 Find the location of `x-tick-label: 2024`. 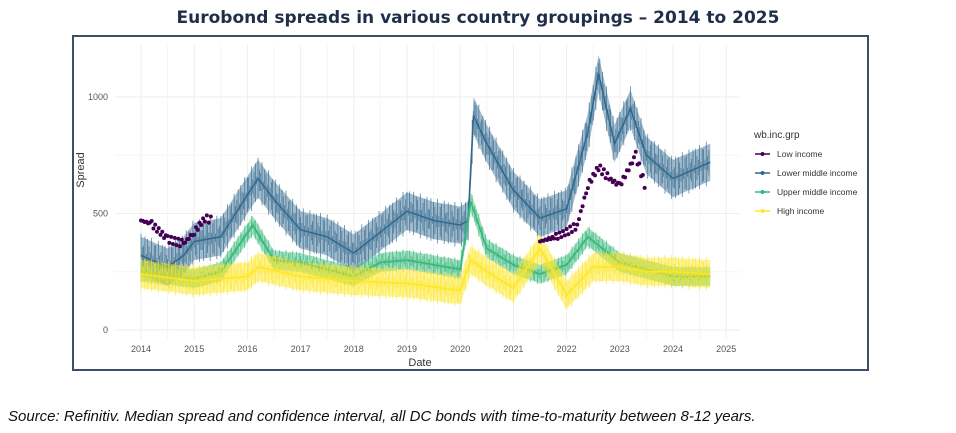

x-tick-label: 2024 is located at coordinates (673, 349).